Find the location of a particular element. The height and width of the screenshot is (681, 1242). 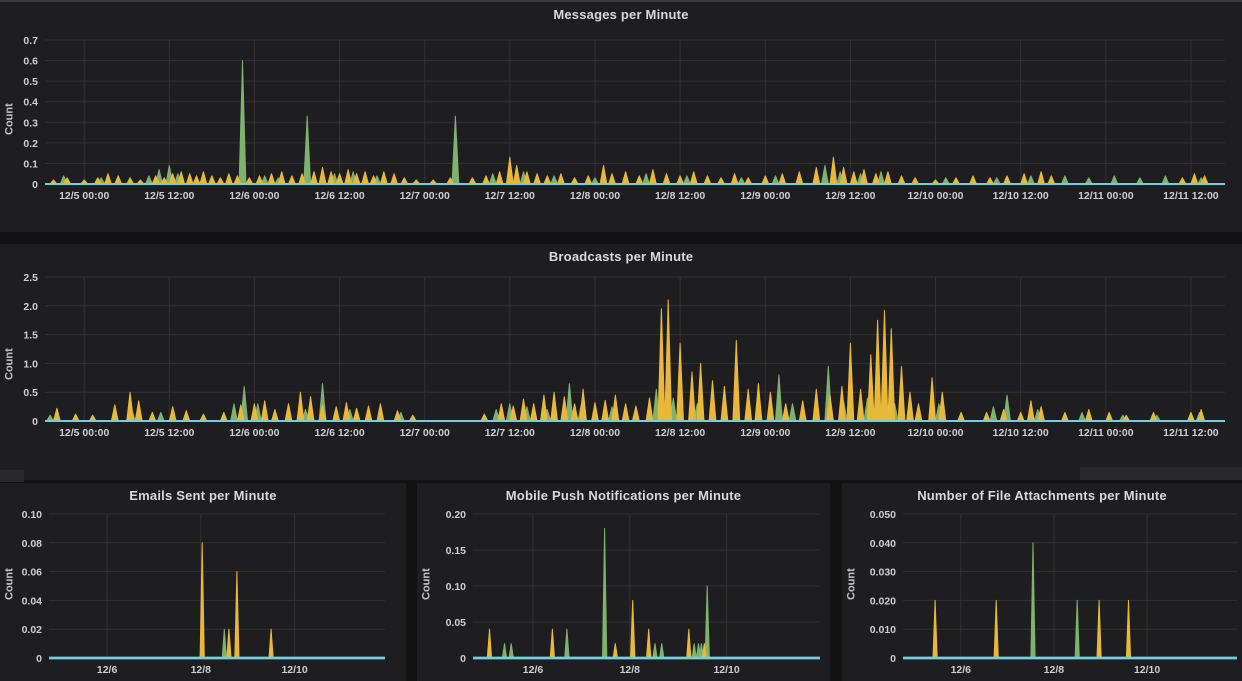

panel-title: Messages per Minute is located at coordinates (621, 14).